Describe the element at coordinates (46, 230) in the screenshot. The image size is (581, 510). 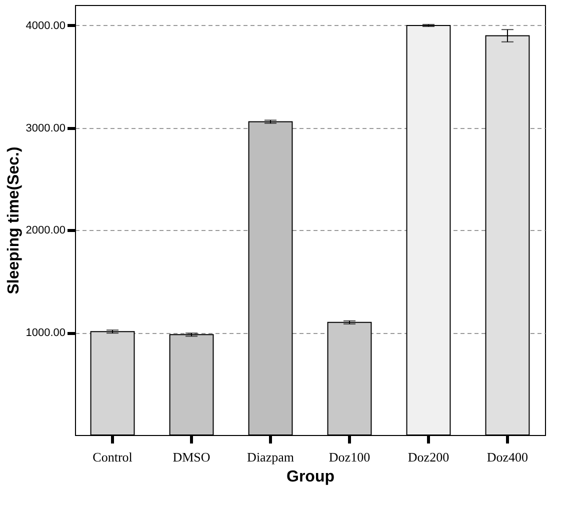
I see `y-tick-label: 2000.00` at that location.